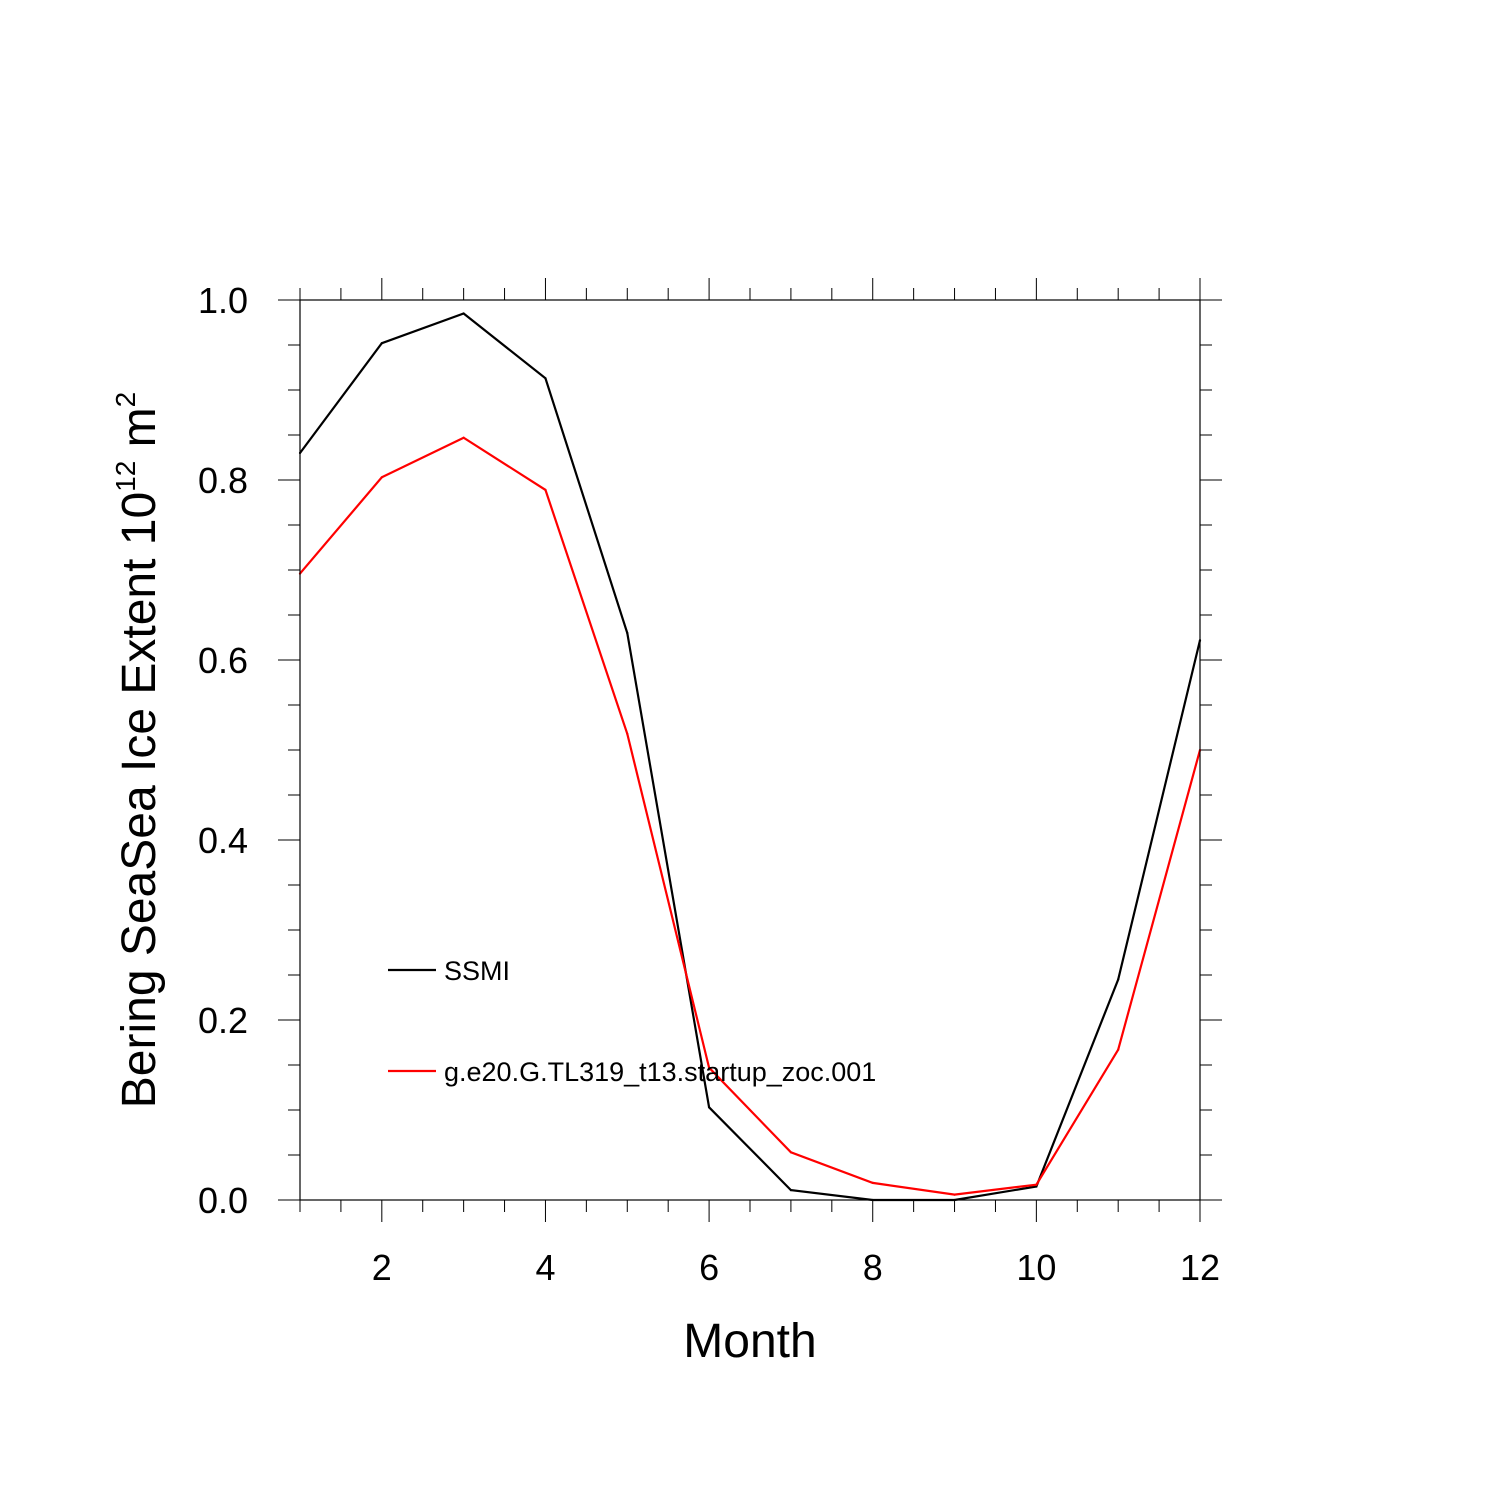 Image resolution: width=1500 pixels, height=1500 pixels. I want to click on y-axis-title: Bering SeaSea Ice Extent 1012 m2, so click(138, 750).